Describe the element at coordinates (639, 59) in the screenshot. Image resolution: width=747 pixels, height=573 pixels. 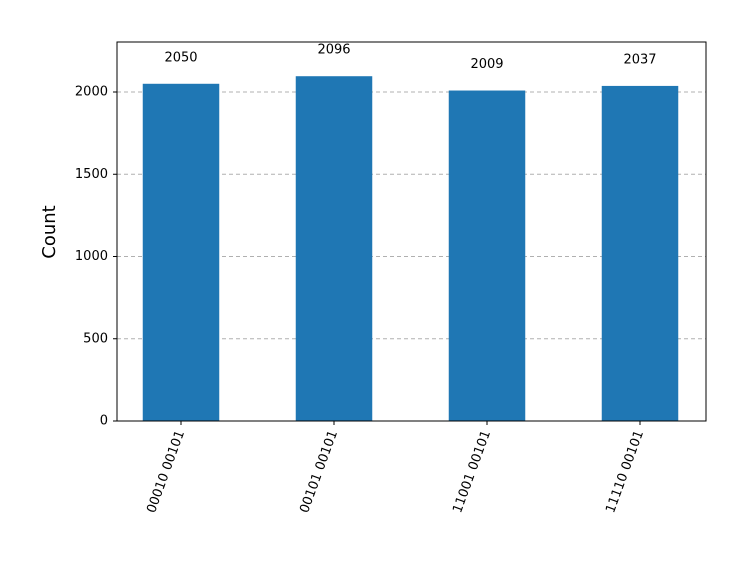
I see `value-label: 2037` at that location.